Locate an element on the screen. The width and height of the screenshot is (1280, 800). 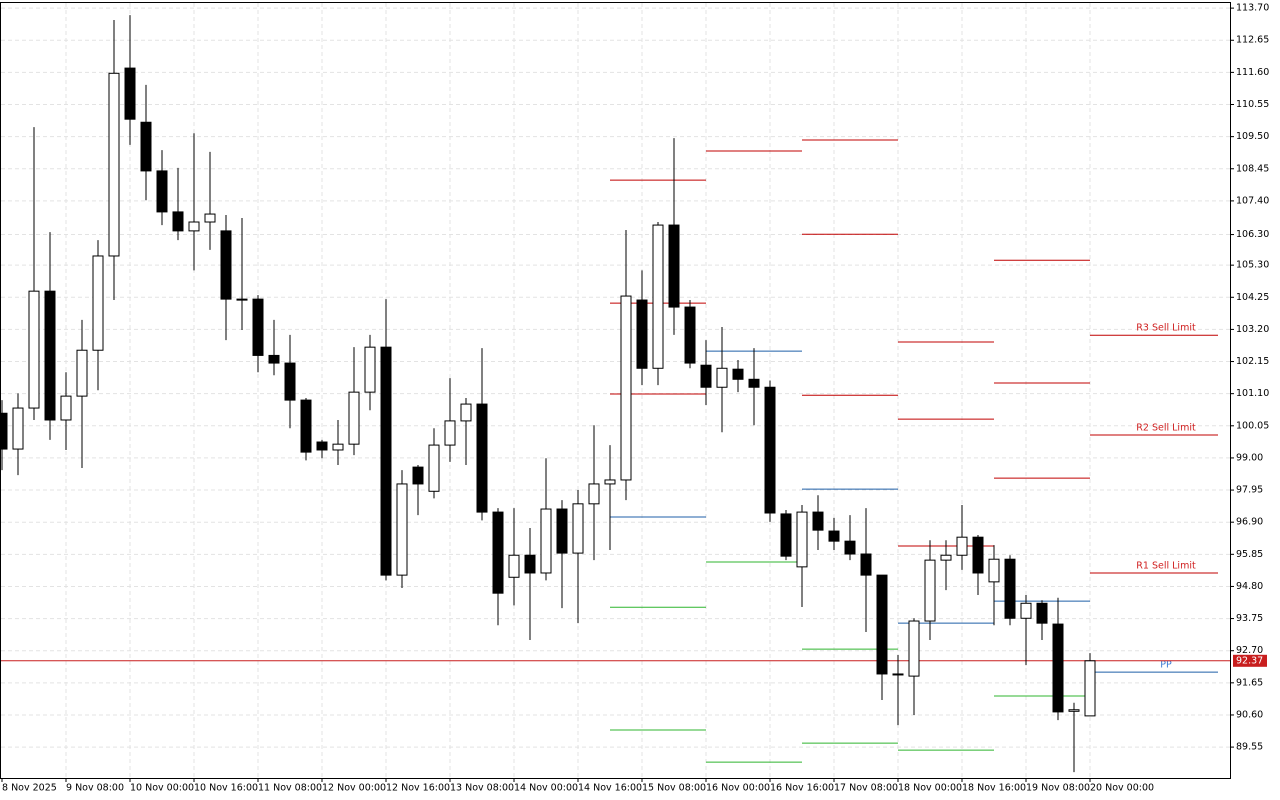
x-tick-label: 19 Nov 08:00 is located at coordinates (1058, 788).